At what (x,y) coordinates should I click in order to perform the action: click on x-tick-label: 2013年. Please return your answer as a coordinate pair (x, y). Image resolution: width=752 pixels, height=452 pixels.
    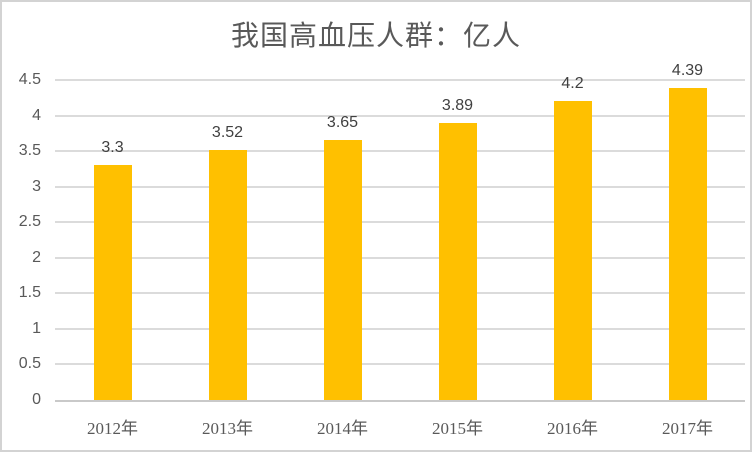
    Looking at the image, I should click on (227, 428).